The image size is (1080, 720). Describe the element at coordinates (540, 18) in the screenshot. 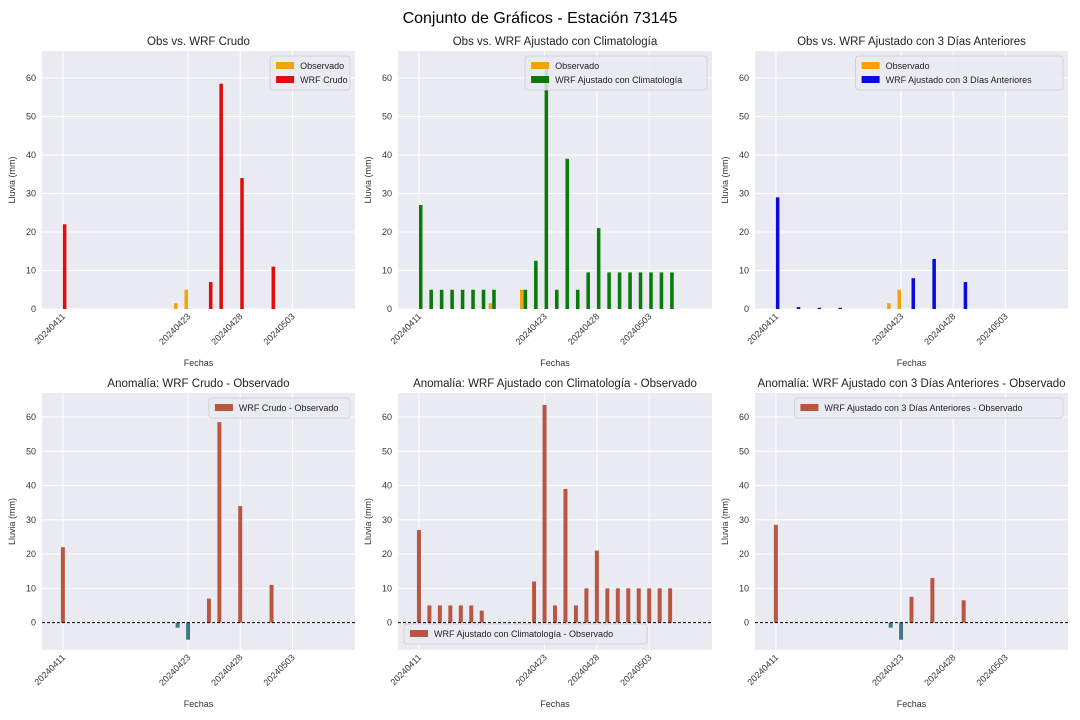

I see `figure-title: Conjunto de Gráficos - Estación 73145` at that location.